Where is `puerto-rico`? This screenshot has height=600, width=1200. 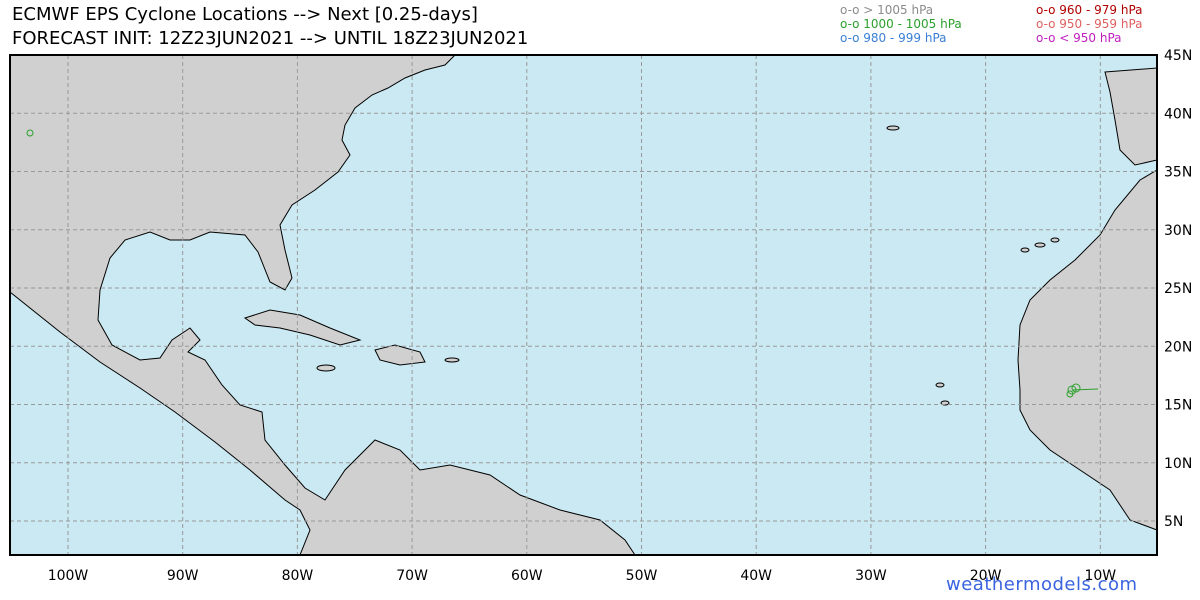 puerto-rico is located at coordinates (452, 360).